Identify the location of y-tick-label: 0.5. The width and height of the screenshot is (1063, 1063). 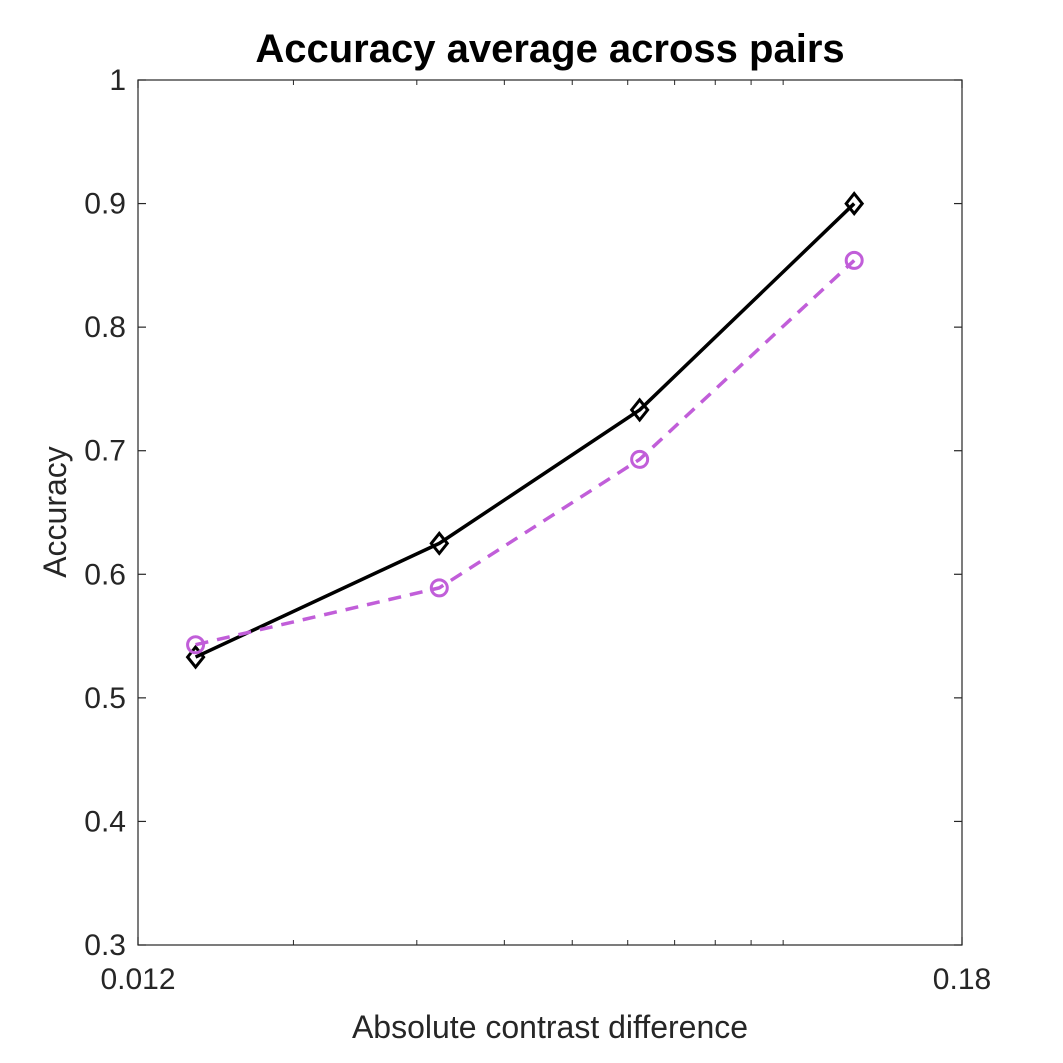
(105, 698).